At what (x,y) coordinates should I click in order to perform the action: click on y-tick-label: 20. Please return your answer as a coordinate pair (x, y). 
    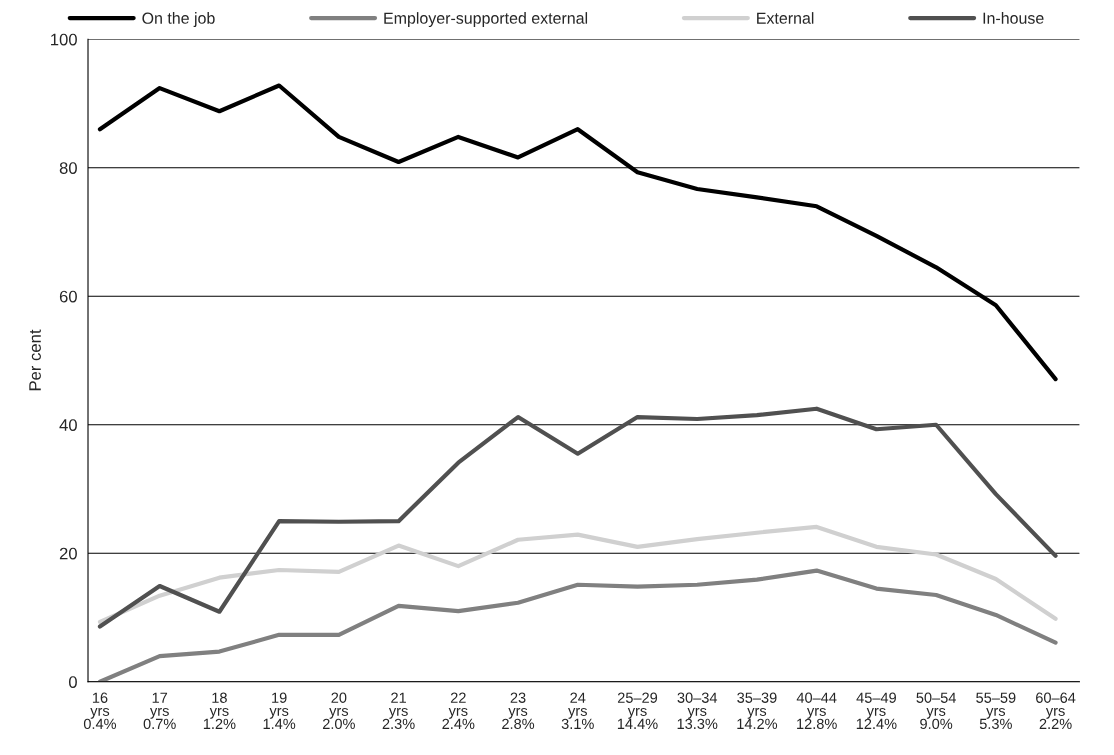
    Looking at the image, I should click on (68, 553).